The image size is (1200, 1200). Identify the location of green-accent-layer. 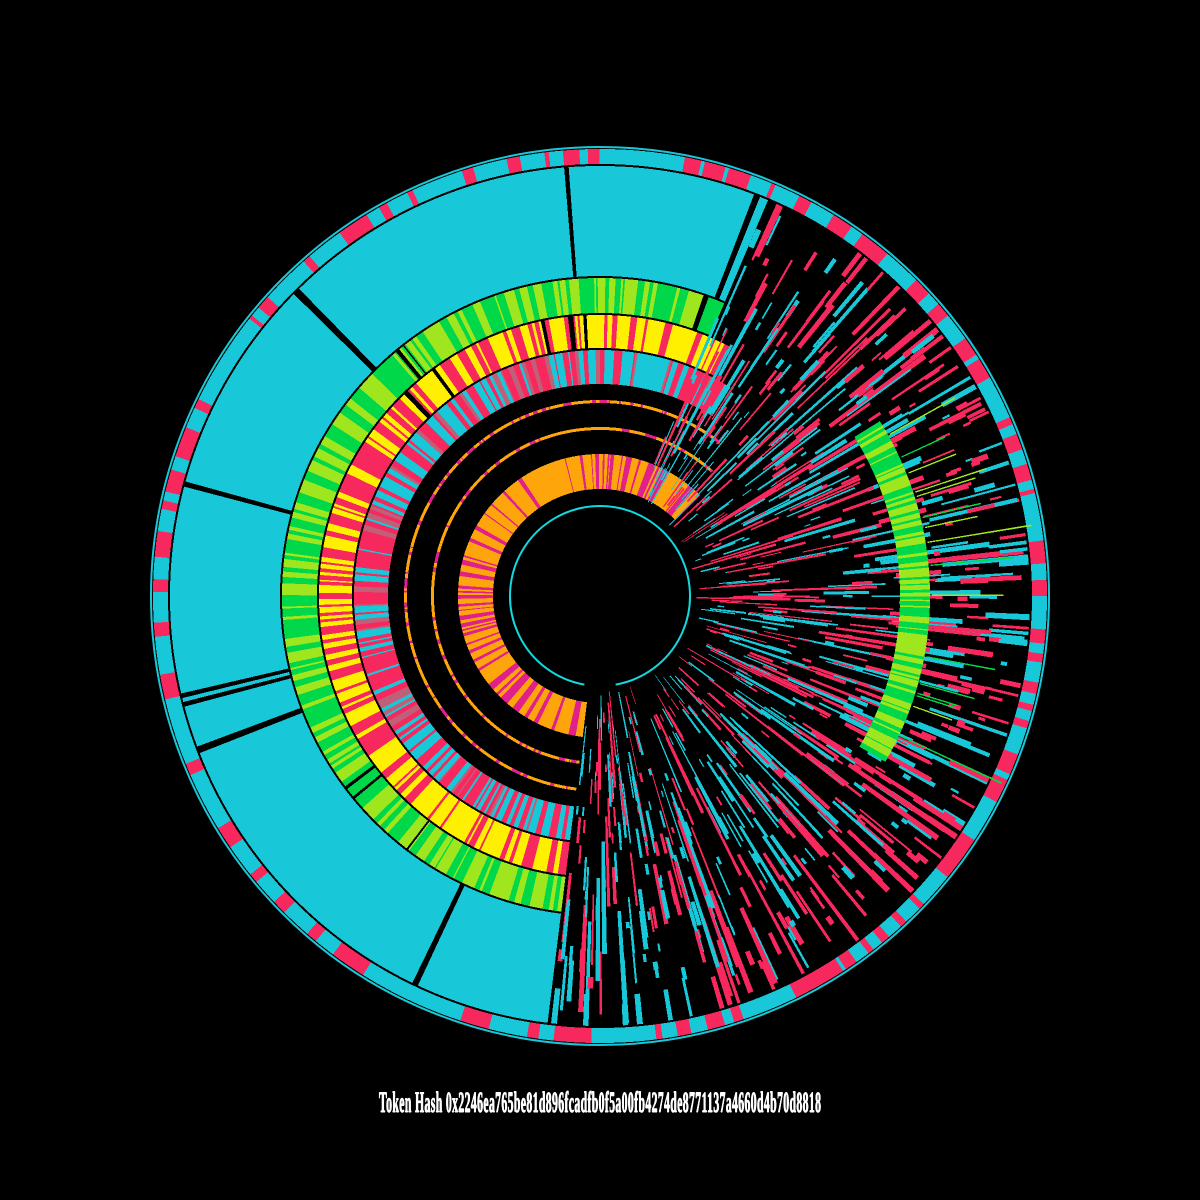
(943, 590).